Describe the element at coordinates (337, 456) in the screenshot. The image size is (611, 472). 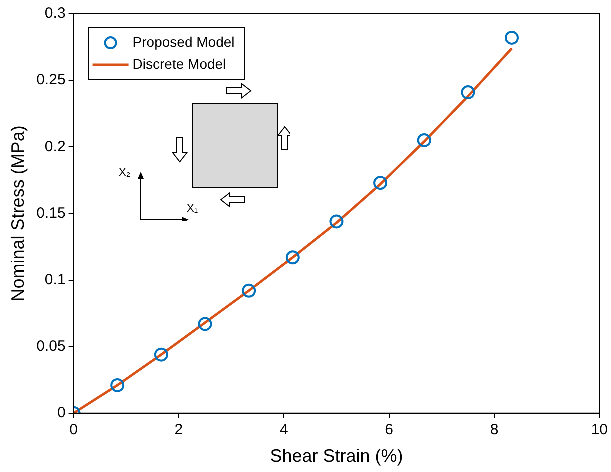
I see `x-axis-title: Shear Strain (%)` at that location.